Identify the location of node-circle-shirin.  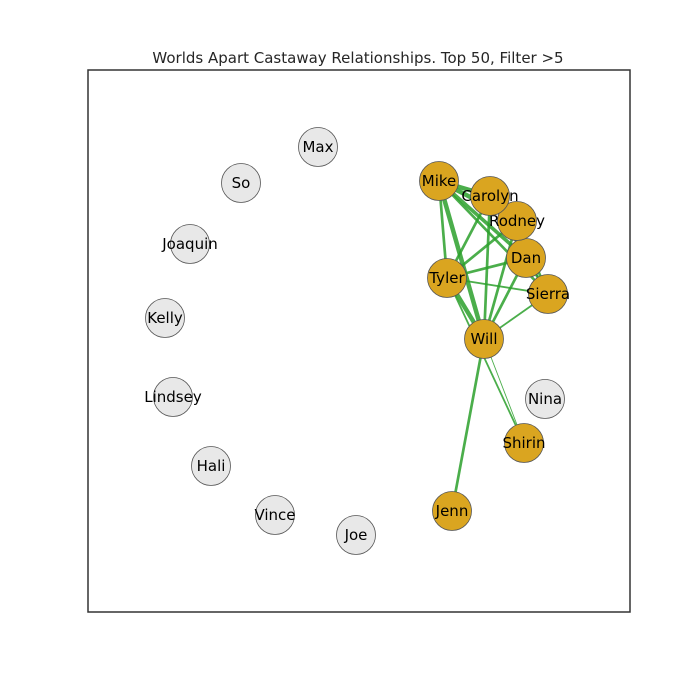
(524, 443).